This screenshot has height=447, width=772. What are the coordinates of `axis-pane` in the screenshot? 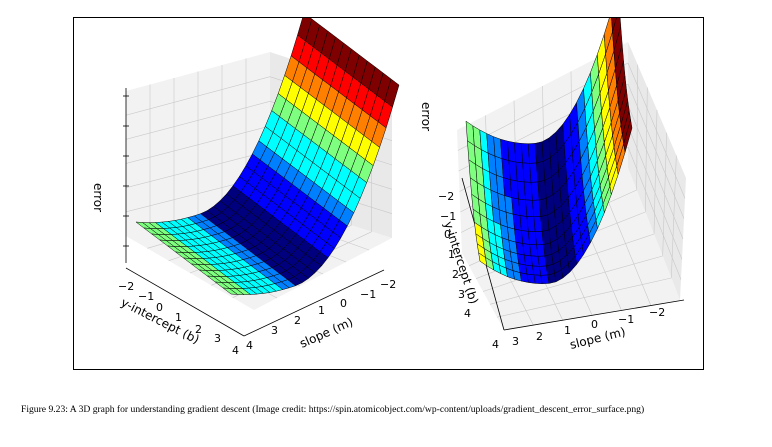 It's located at (657, 171).